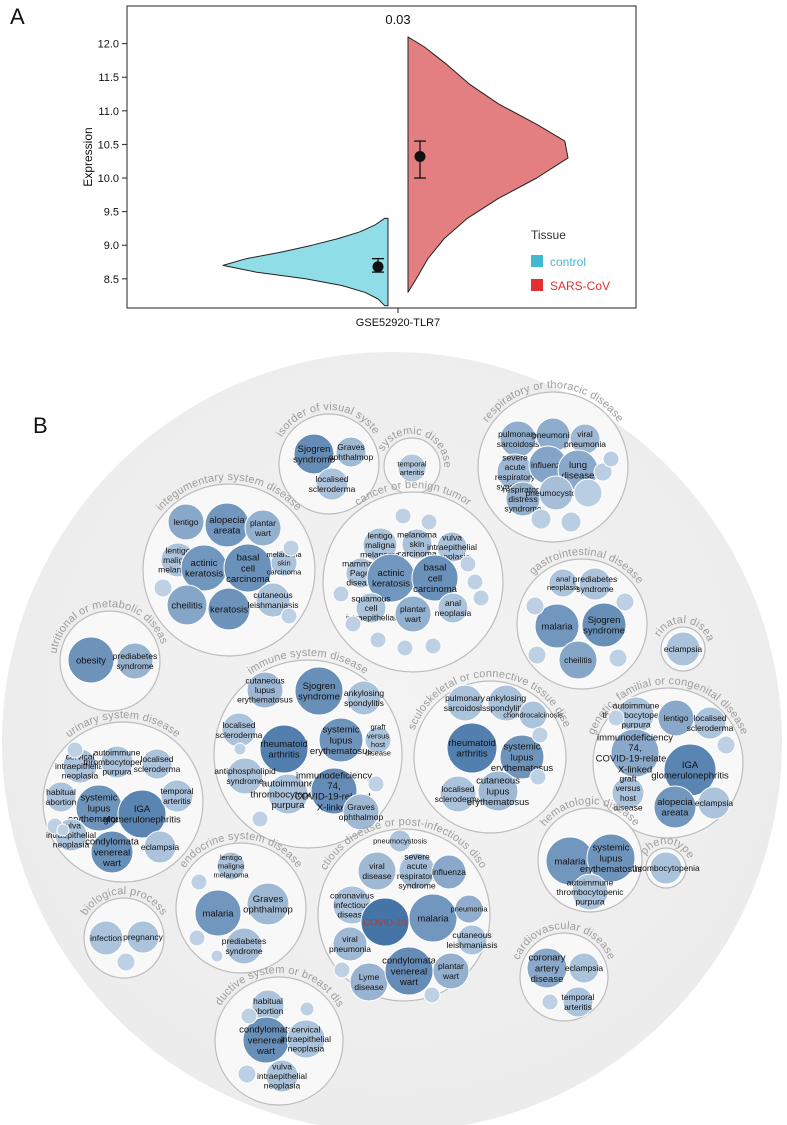 The image size is (787, 1125). I want to click on disease-node: viral disease, so click(377, 871).